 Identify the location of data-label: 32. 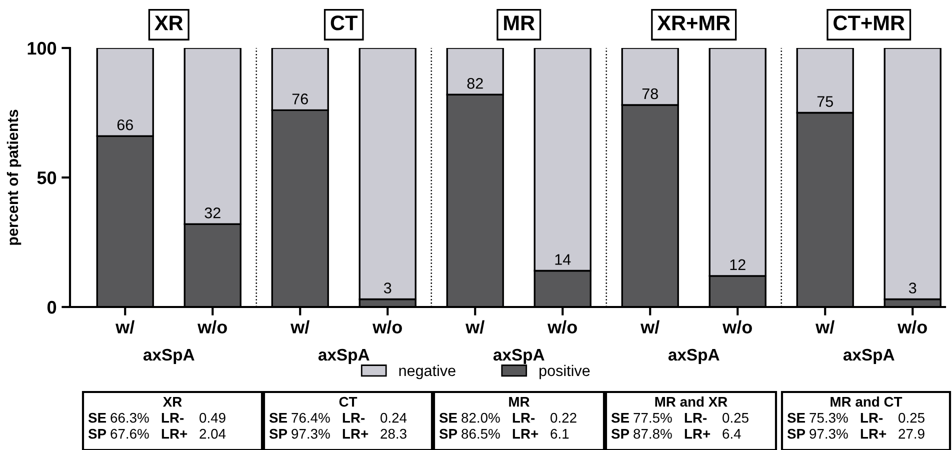
(212, 213).